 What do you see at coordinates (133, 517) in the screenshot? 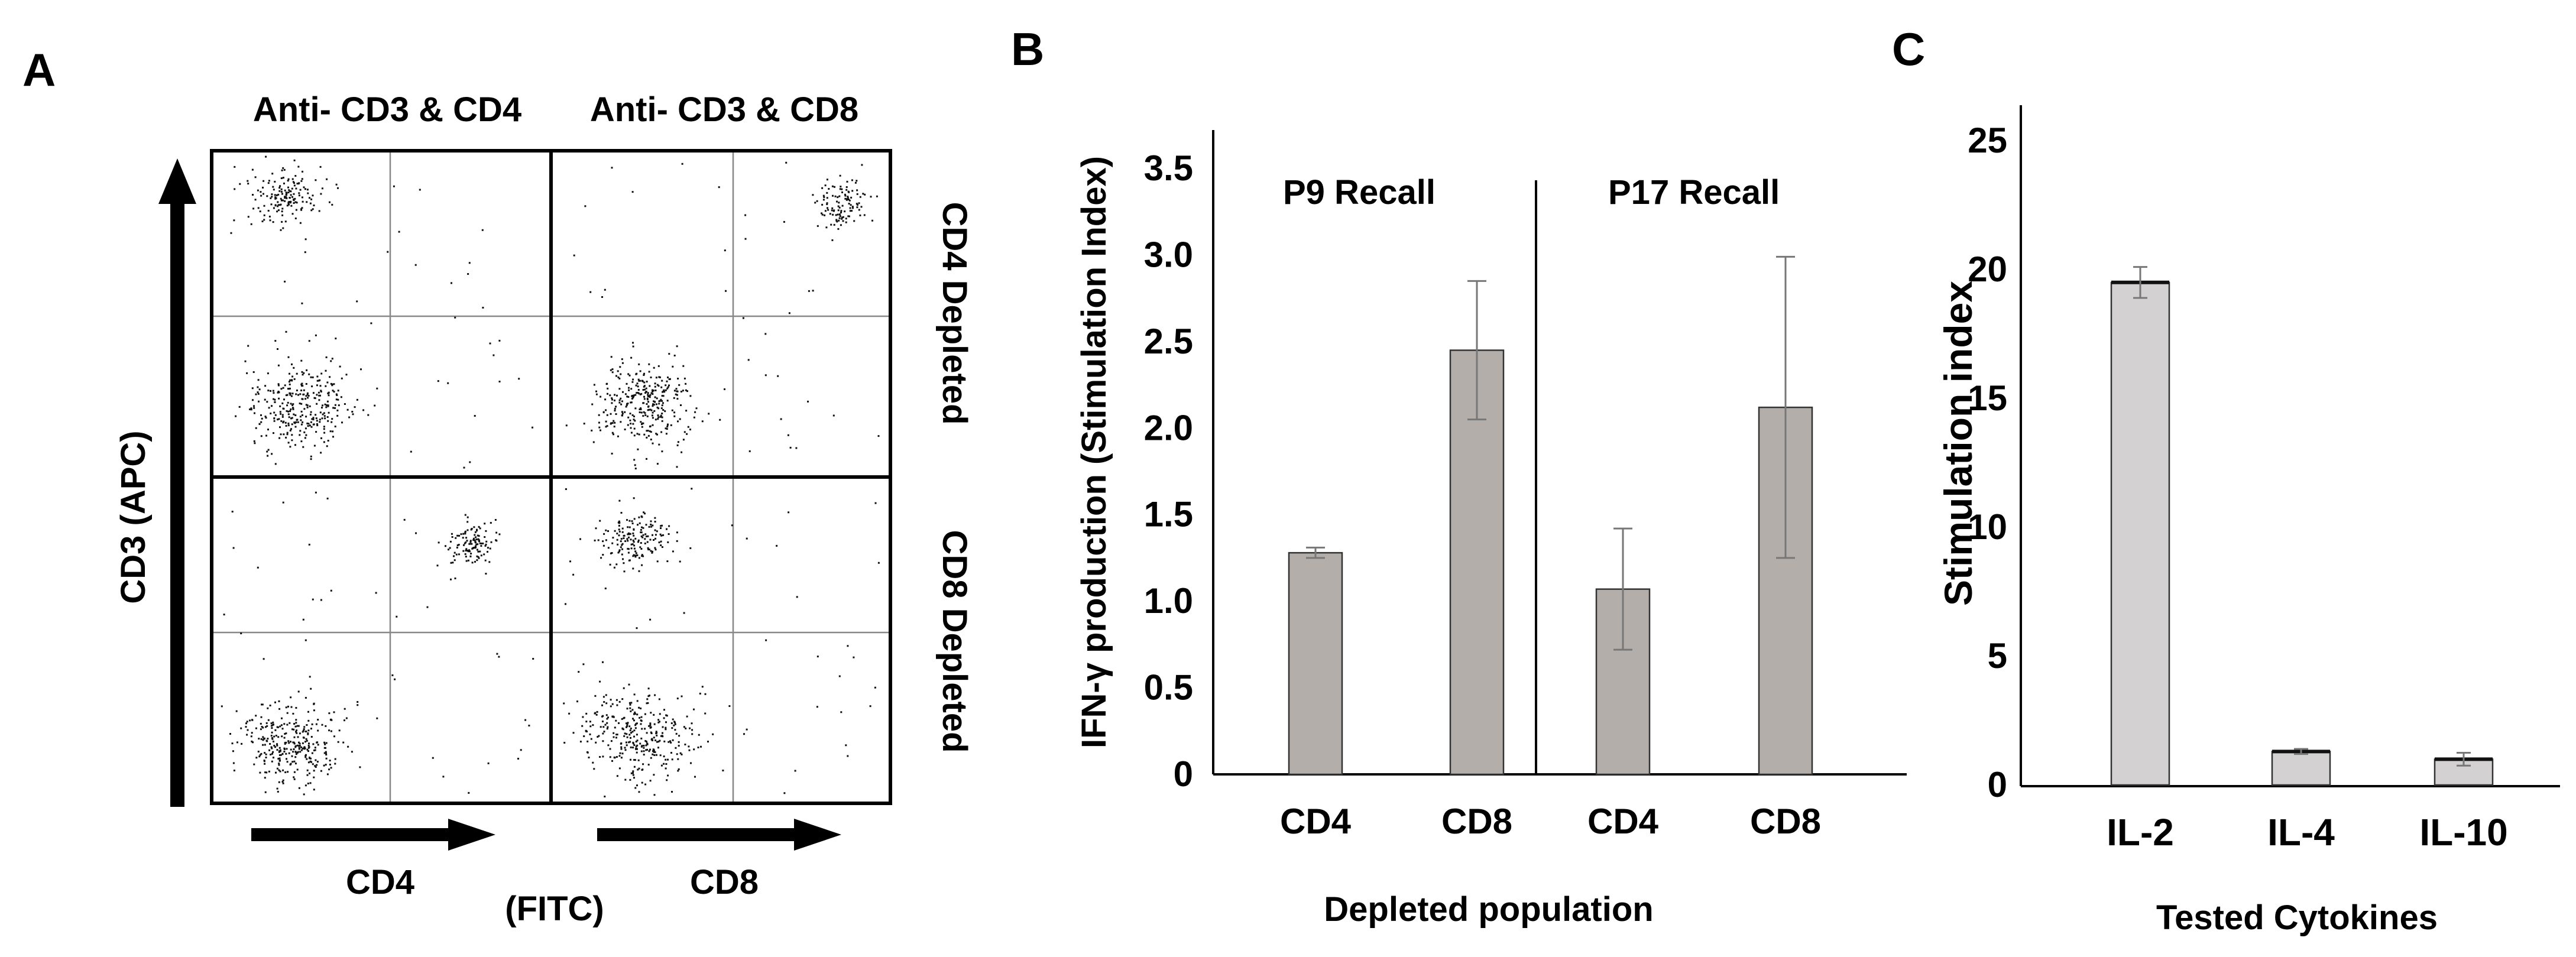
I see `y-axis-label: CD3 (APC)` at bounding box center [133, 517].